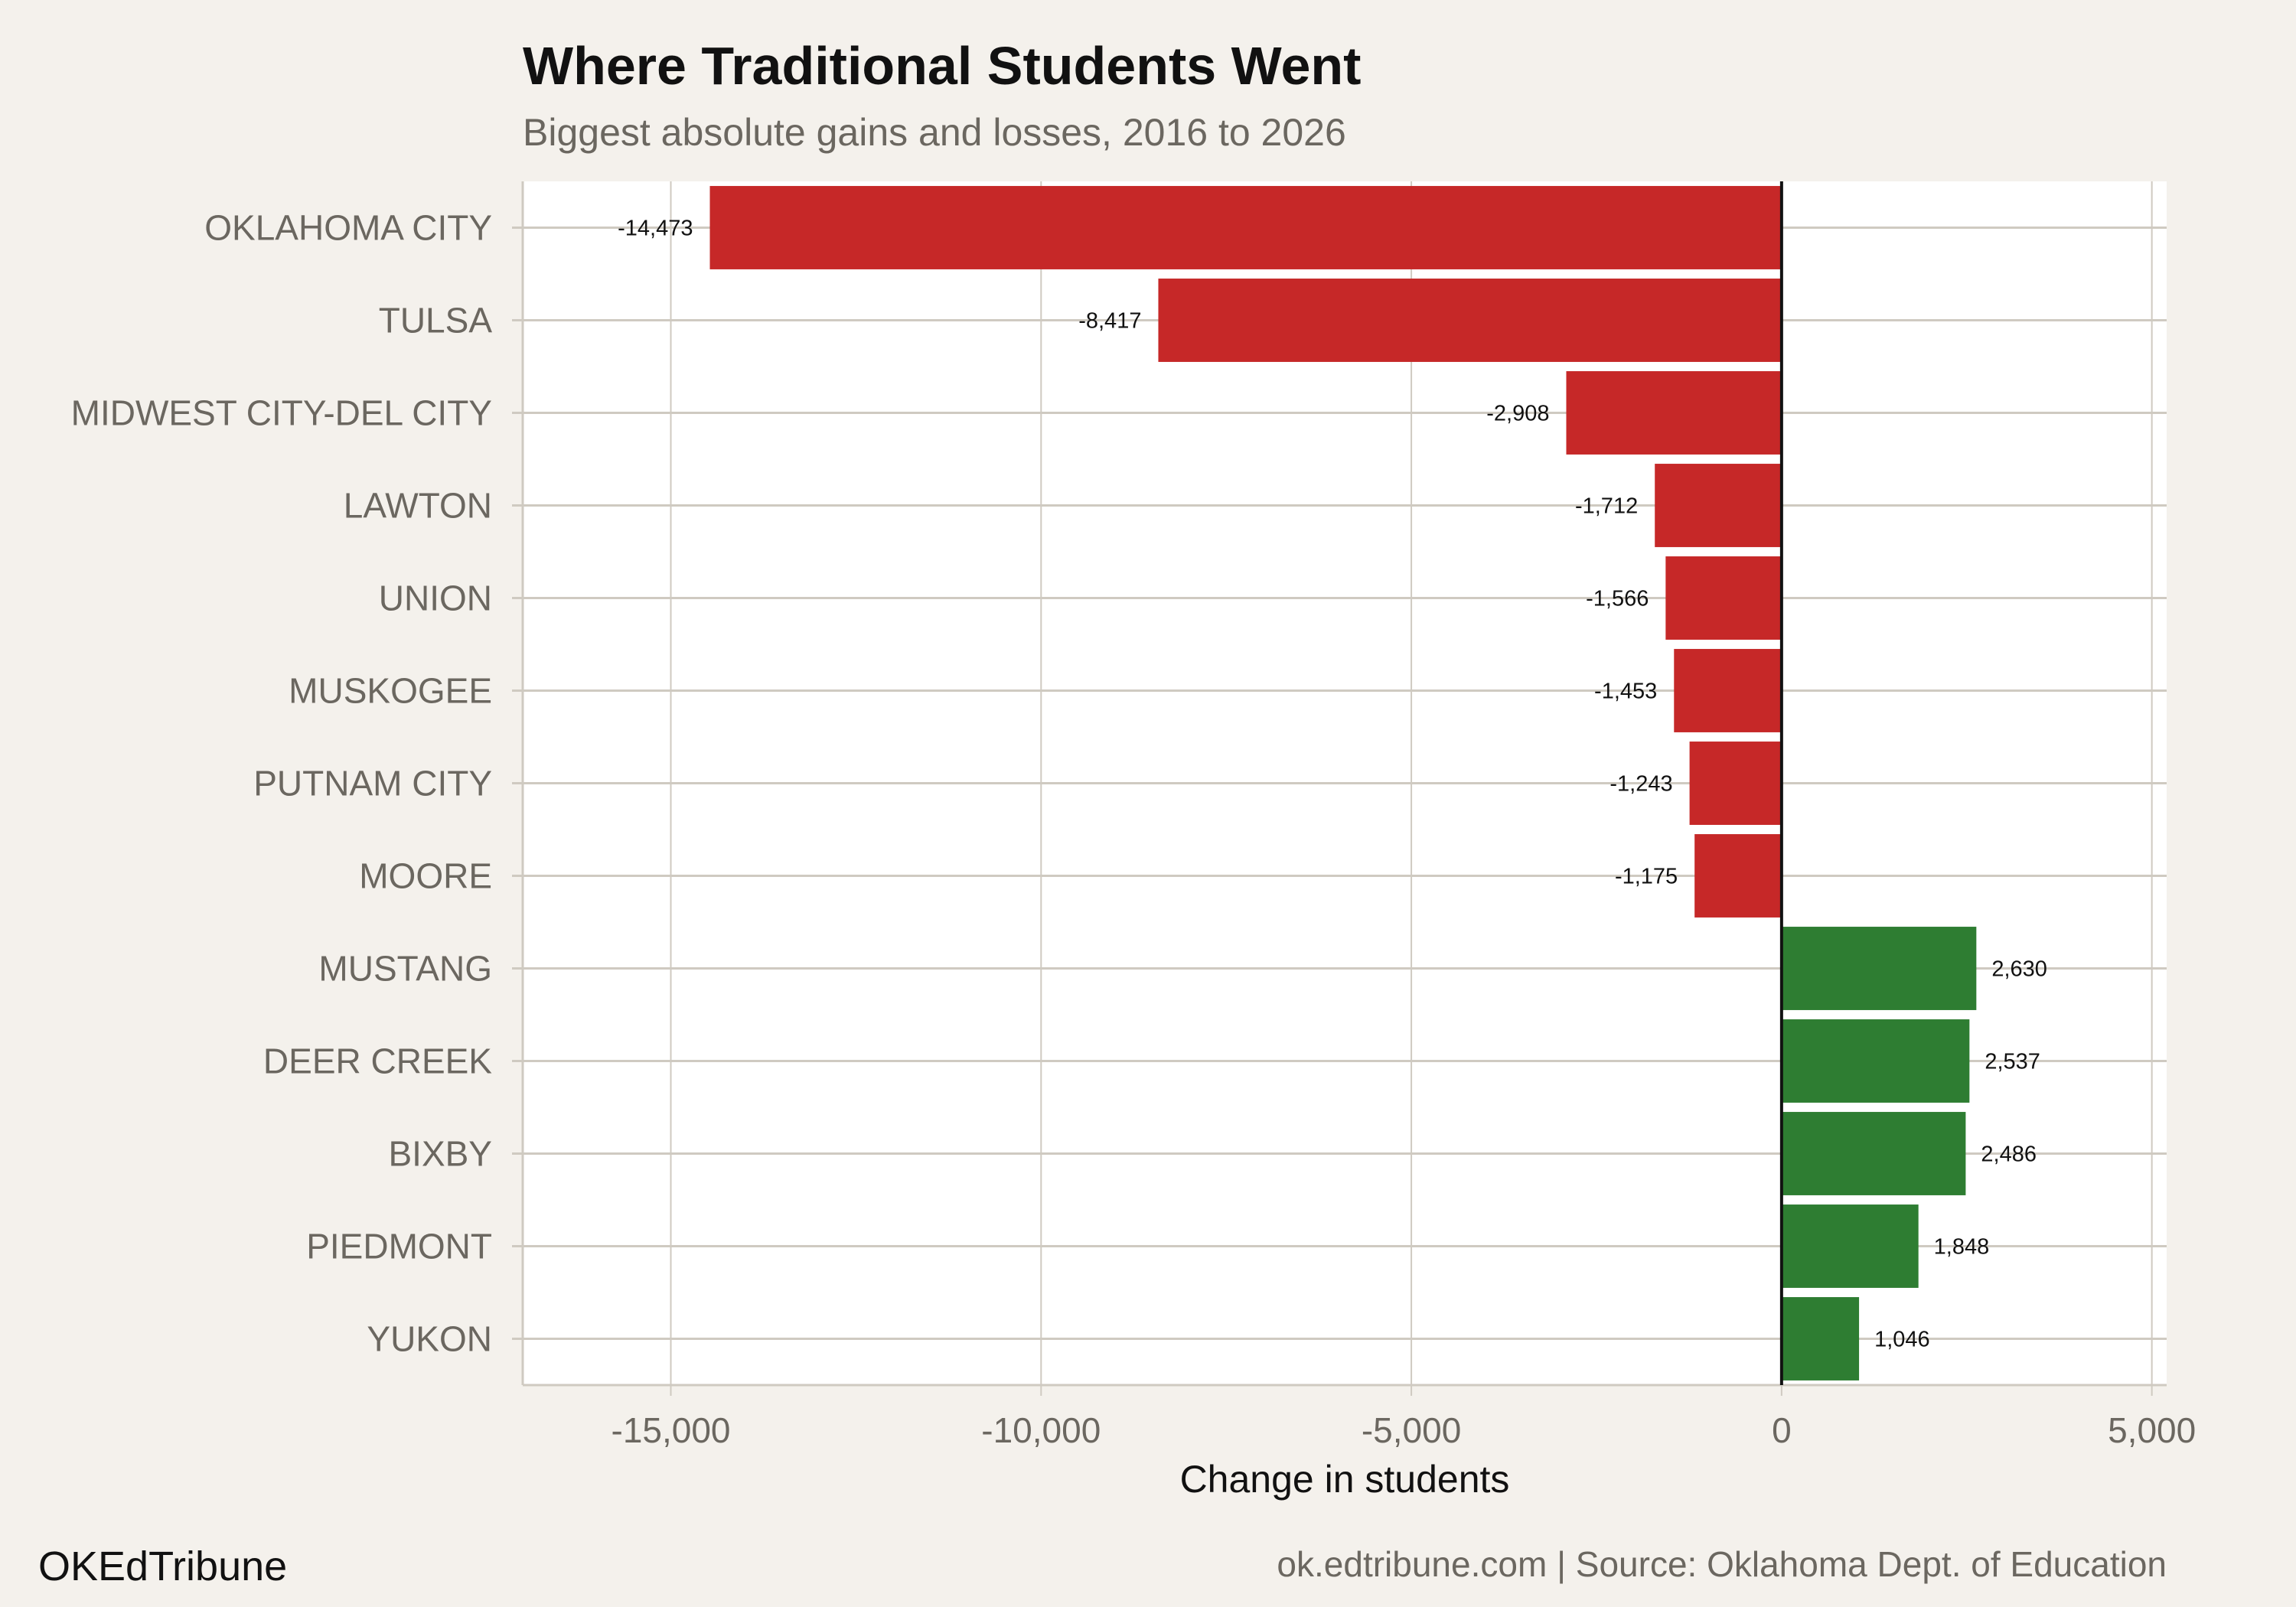 Image resolution: width=2296 pixels, height=1607 pixels. I want to click on category-label: YUKON, so click(429, 1339).